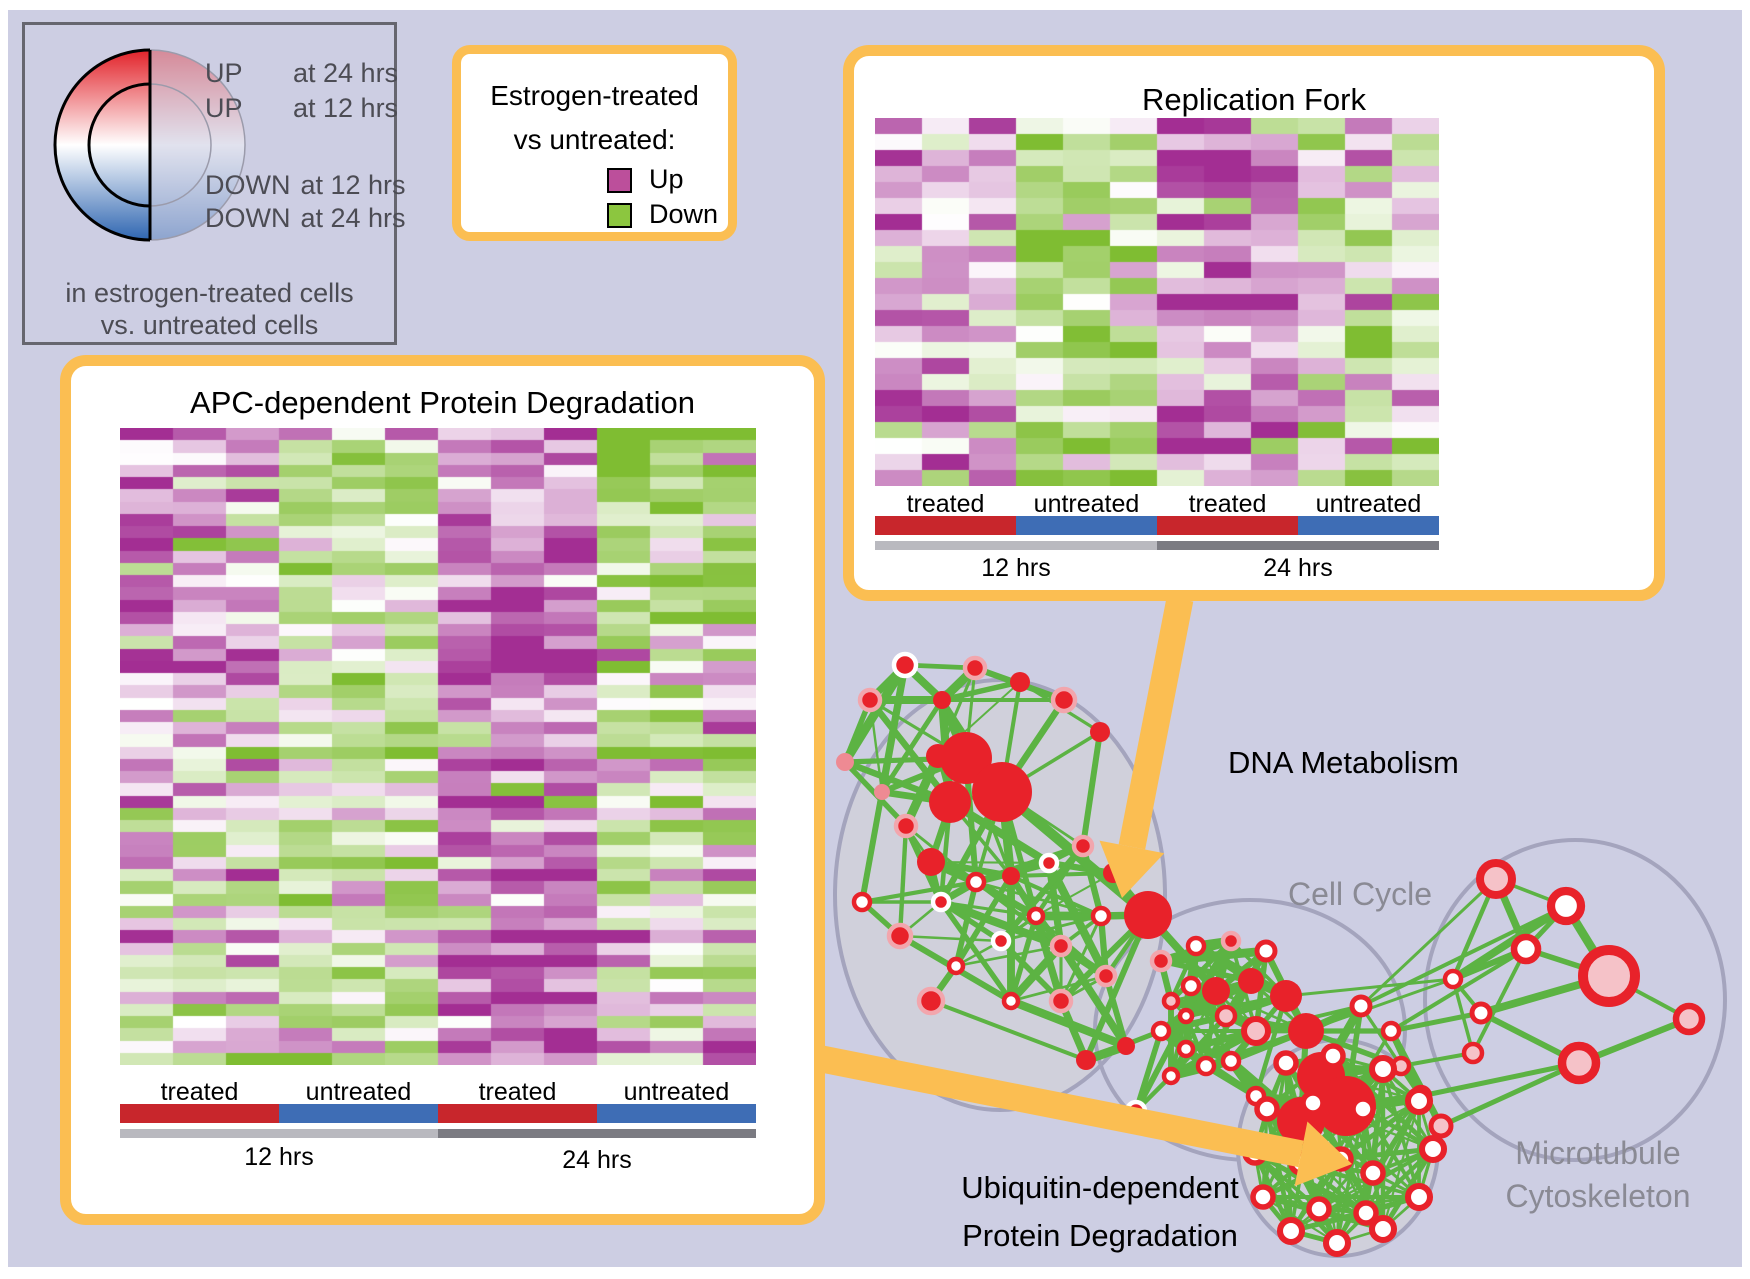  Describe the element at coordinates (1298, 545) in the screenshot. I see `rf-24hrs-bar` at that location.